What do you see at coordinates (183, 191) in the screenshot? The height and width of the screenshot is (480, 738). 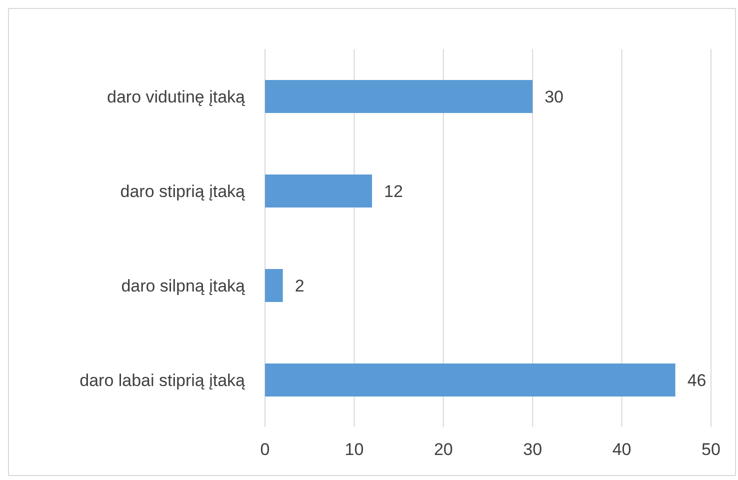 I see `y-tick-label: daro stiprią įtaką` at bounding box center [183, 191].